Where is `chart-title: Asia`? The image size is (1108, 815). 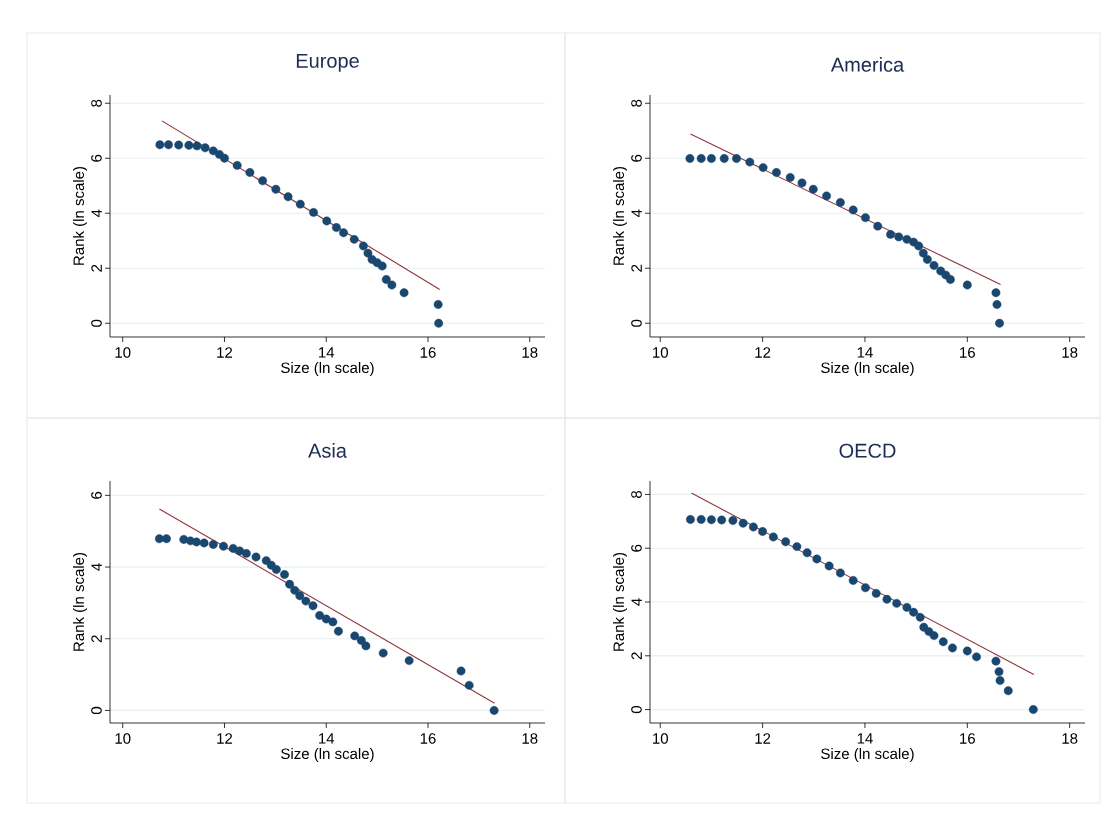 chart-title: Asia is located at coordinates (327, 450).